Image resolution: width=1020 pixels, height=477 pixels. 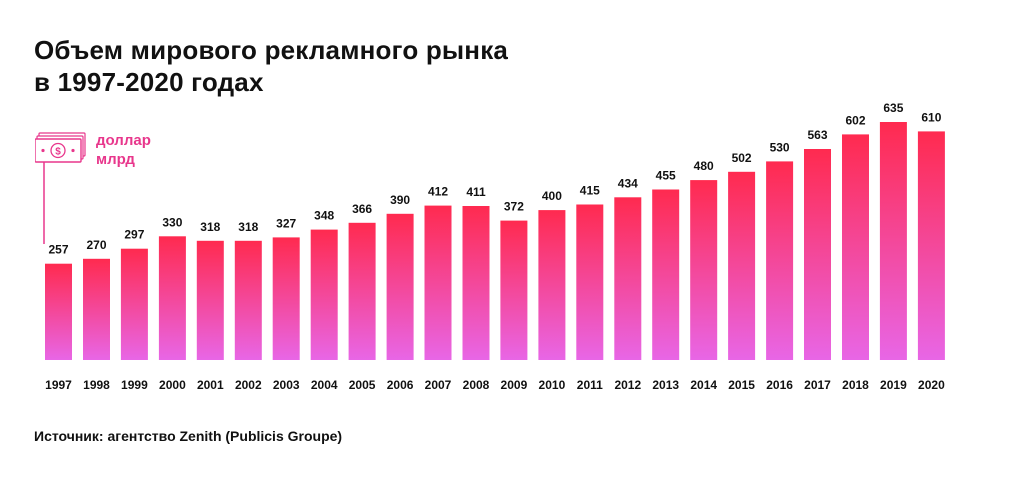 I want to click on x-tick-label-2020: 2020, so click(x=931, y=385).